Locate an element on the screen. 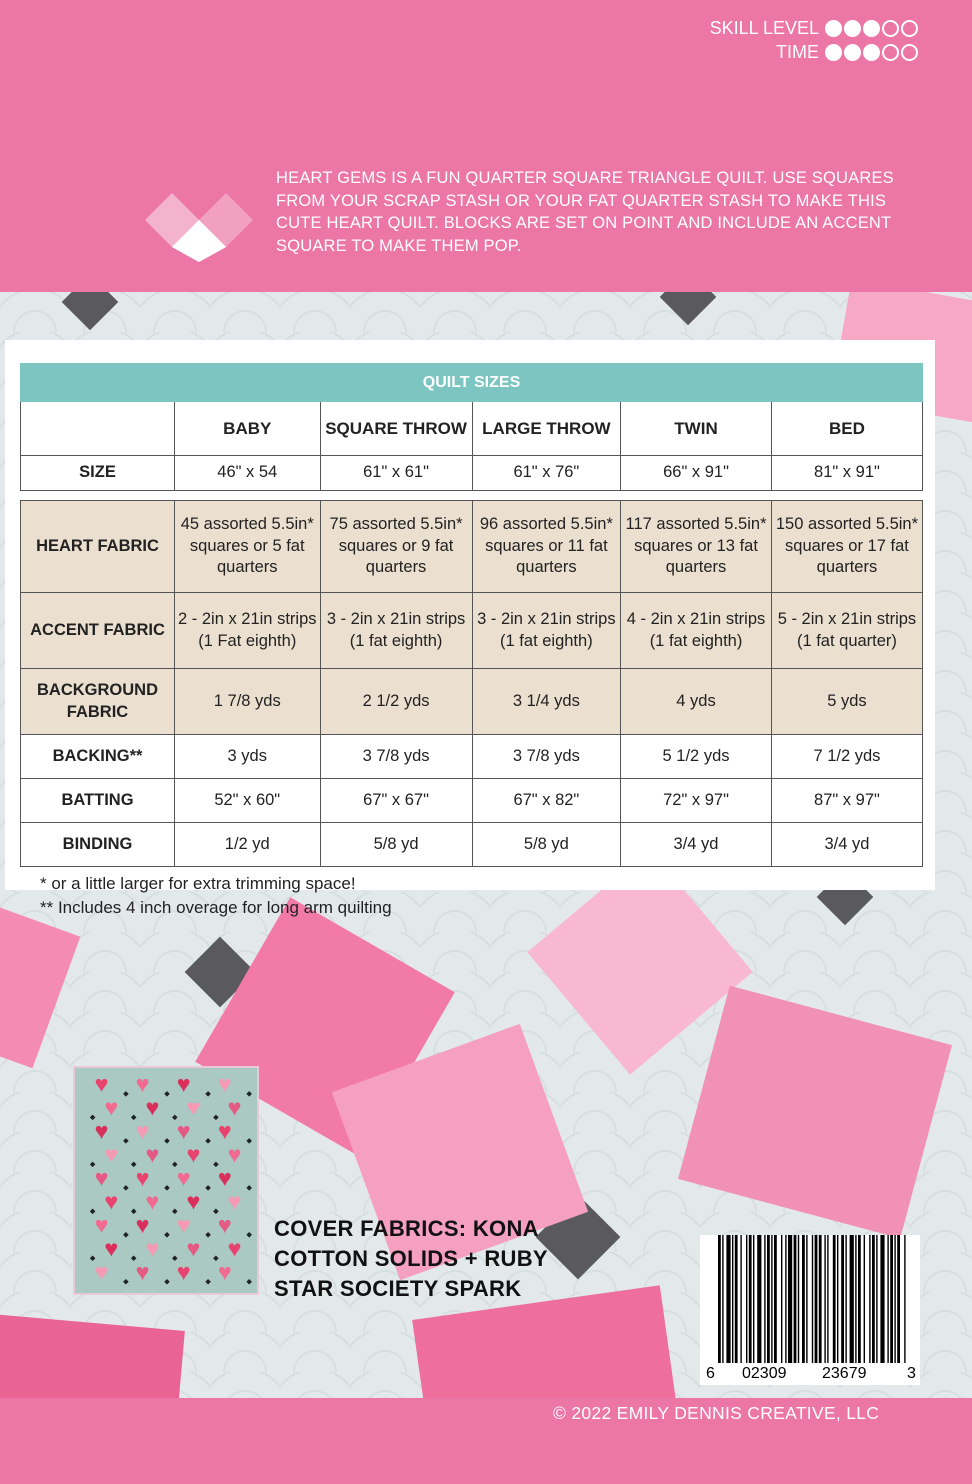 The image size is (972, 1484). column-header: TWIN is located at coordinates (696, 428).